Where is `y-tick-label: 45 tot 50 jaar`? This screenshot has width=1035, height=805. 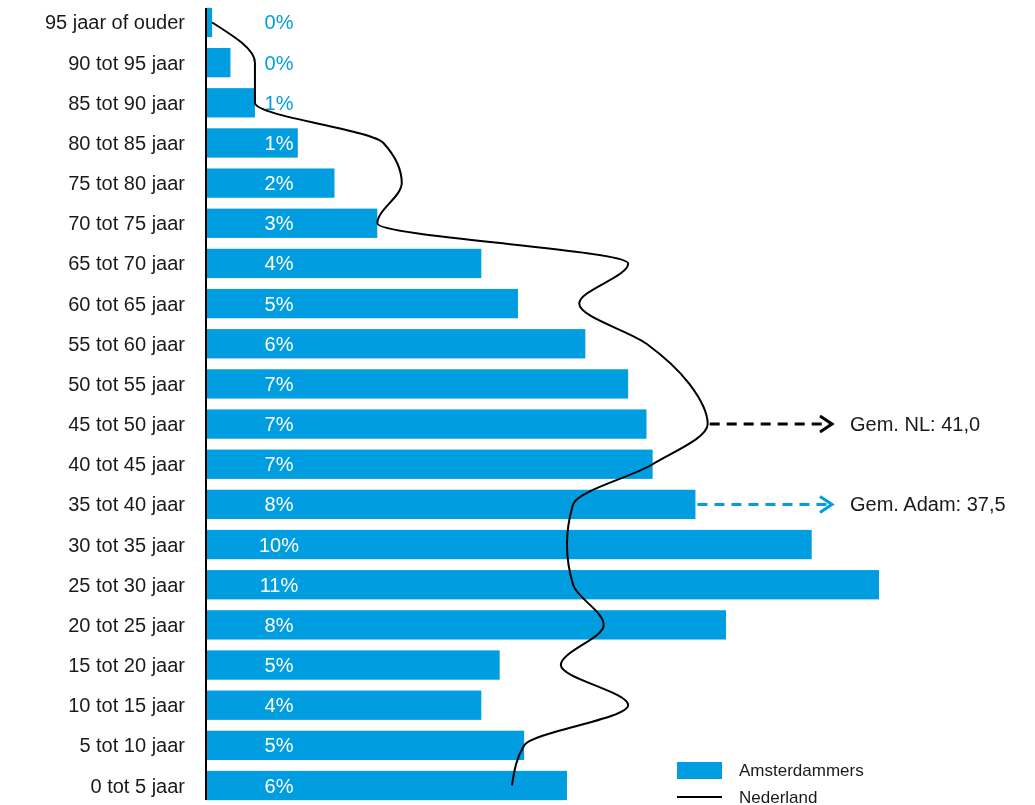
y-tick-label: 45 tot 50 jaar is located at coordinates (127, 424).